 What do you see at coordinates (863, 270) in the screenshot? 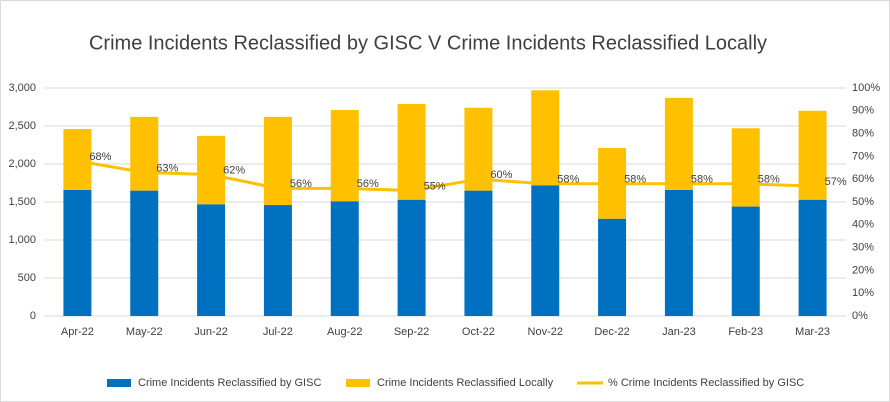
I see `y2-tick-label: 20%` at bounding box center [863, 270].